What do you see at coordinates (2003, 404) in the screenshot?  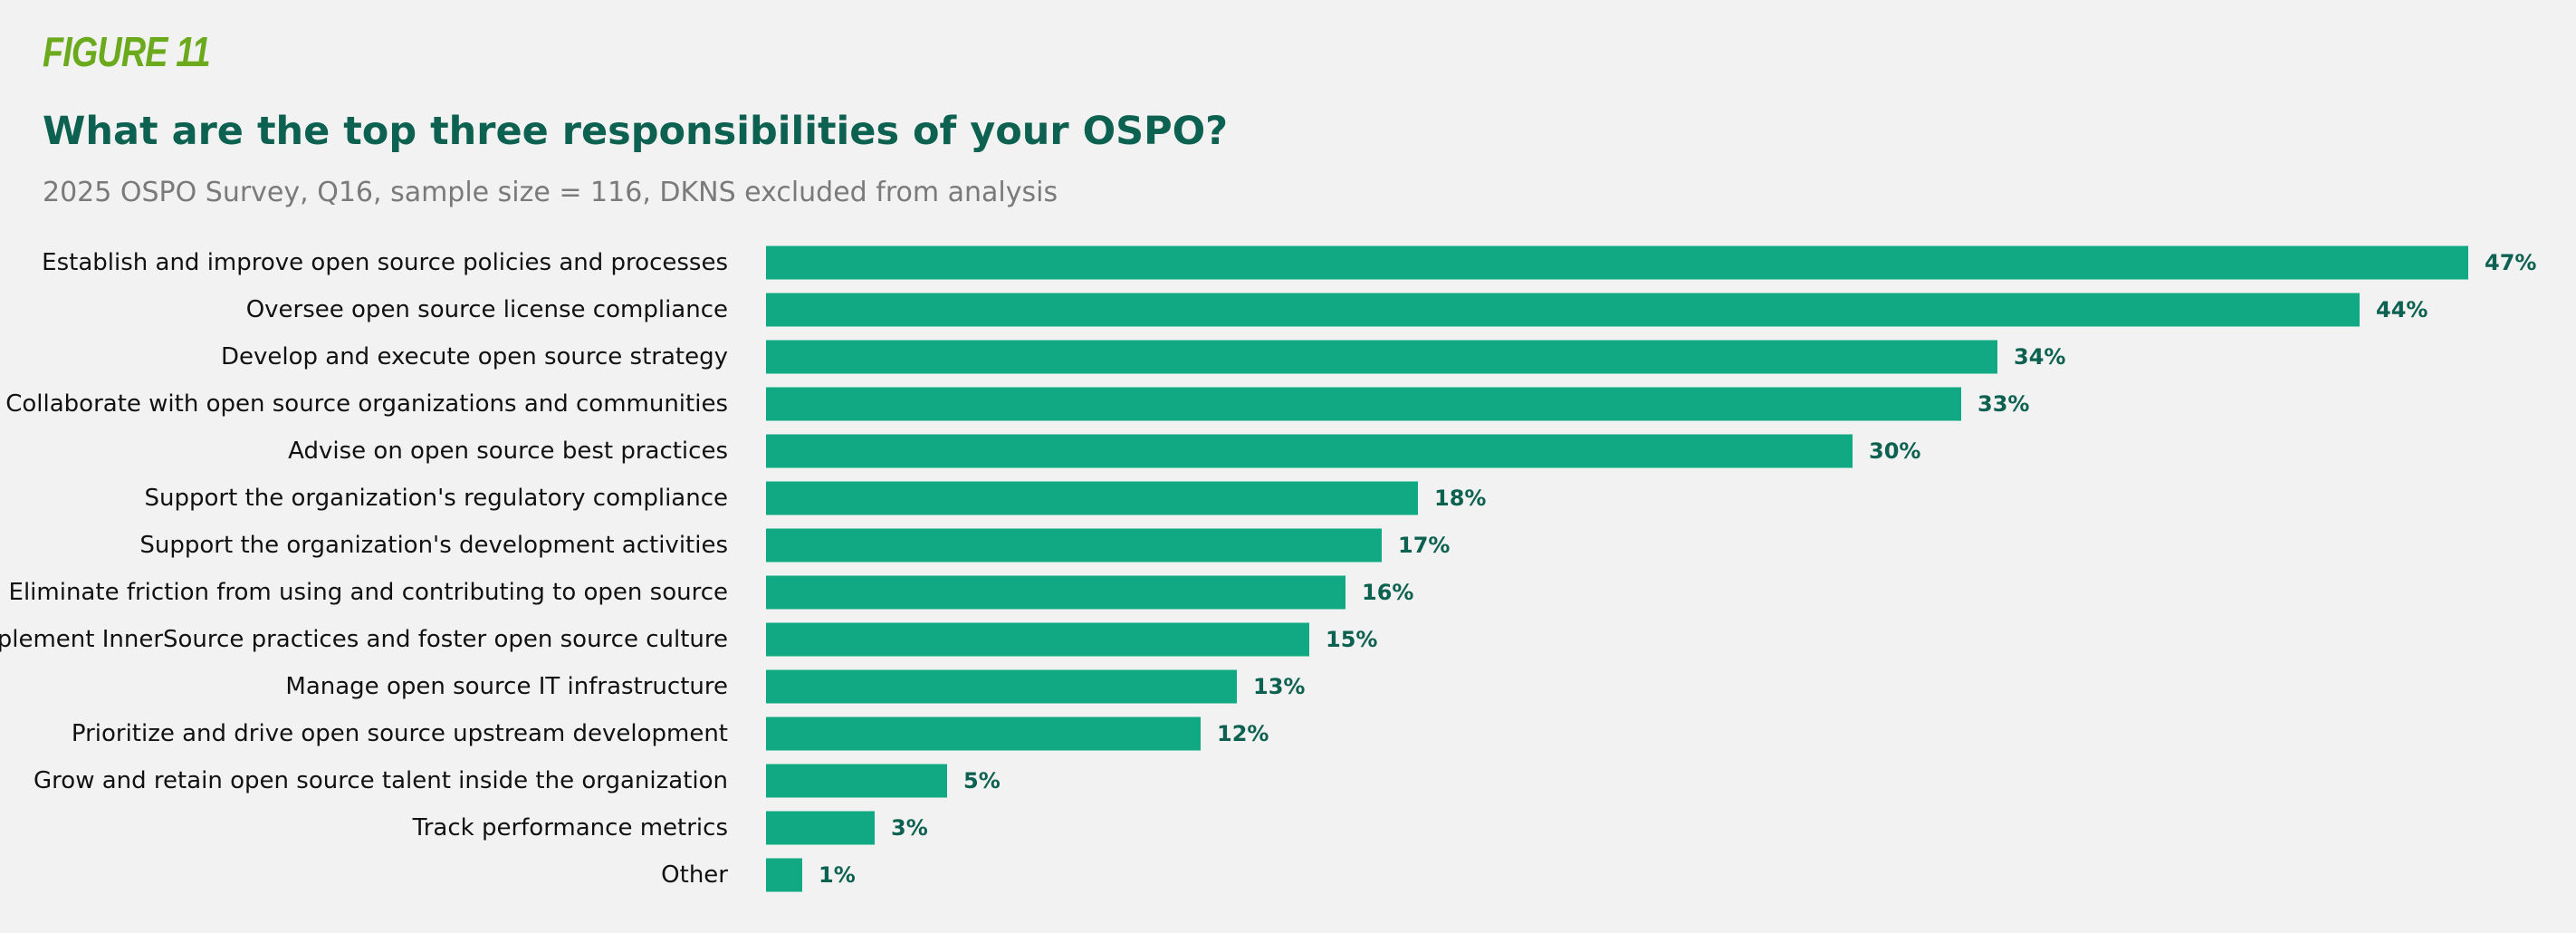 I see `value-label: 33%` at bounding box center [2003, 404].